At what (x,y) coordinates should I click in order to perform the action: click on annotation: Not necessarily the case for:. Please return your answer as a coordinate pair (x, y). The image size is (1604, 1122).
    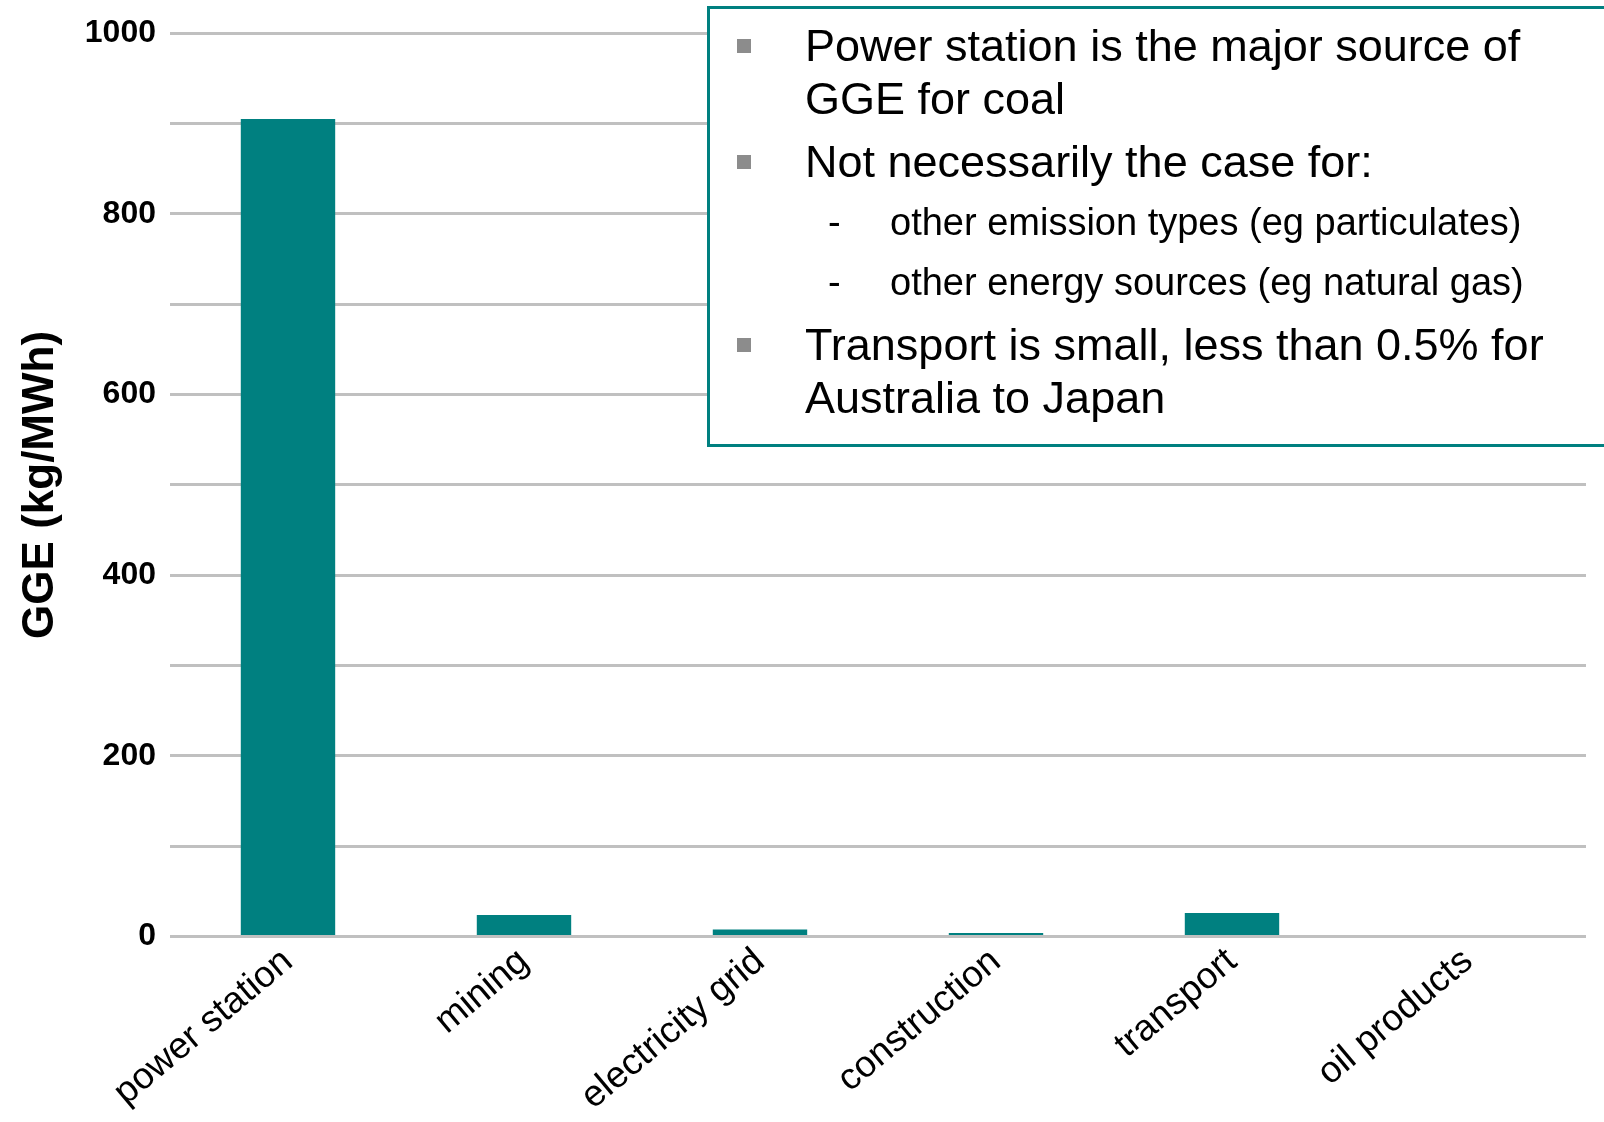
    Looking at the image, I should click on (1089, 161).